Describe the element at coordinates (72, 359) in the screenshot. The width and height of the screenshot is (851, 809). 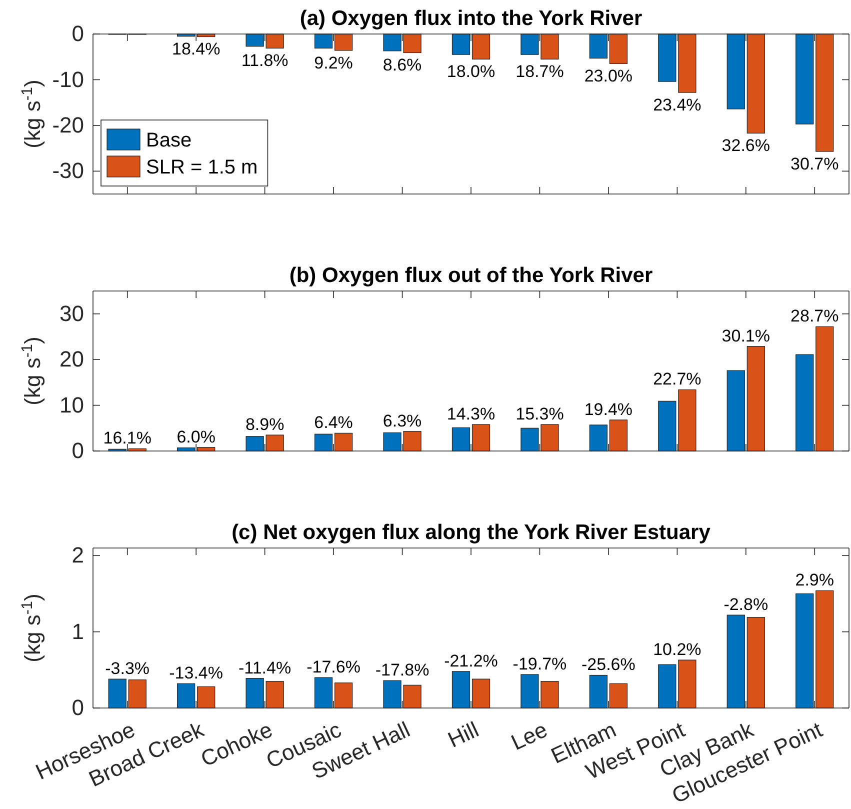
I see `y-tick-label: 20` at that location.